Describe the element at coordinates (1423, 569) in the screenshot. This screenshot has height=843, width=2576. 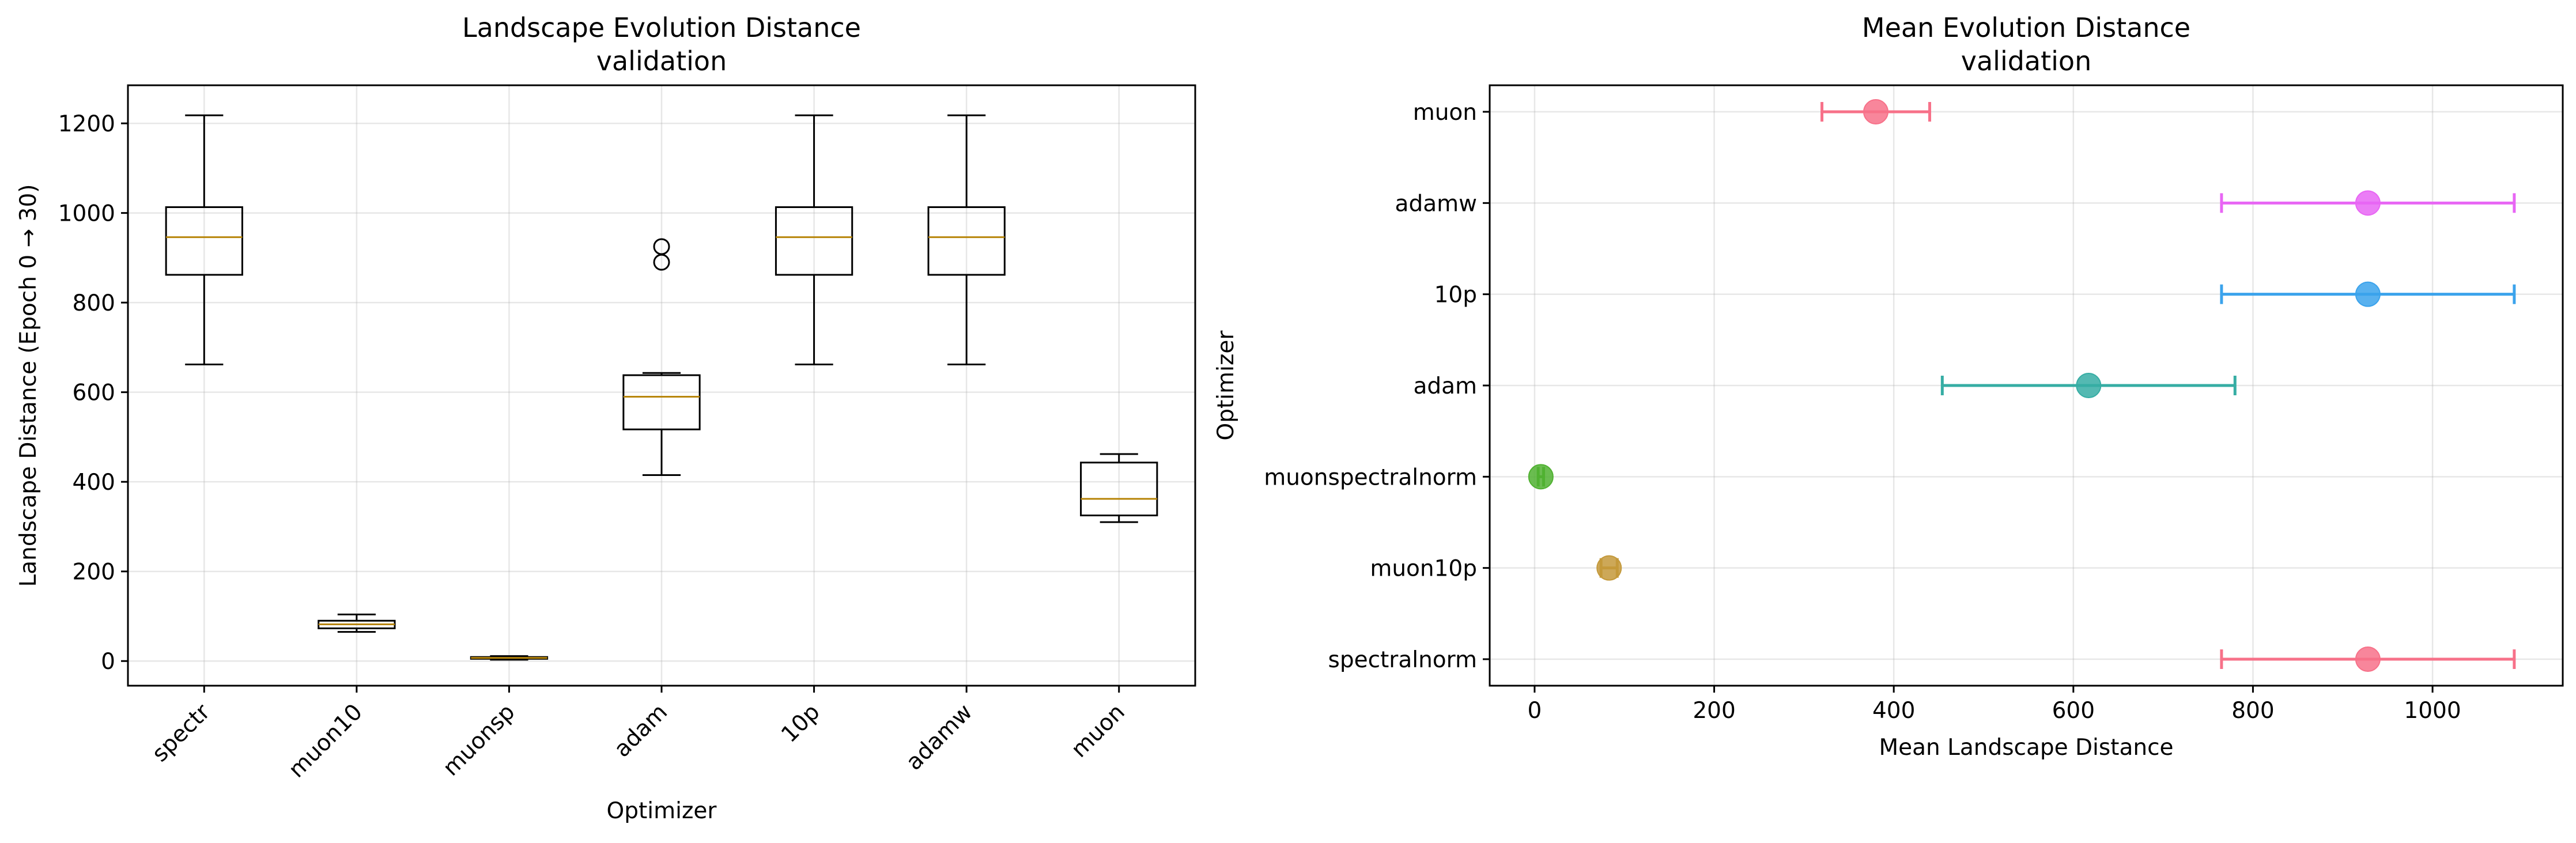
I see `y-tick-label: muon10p` at that location.